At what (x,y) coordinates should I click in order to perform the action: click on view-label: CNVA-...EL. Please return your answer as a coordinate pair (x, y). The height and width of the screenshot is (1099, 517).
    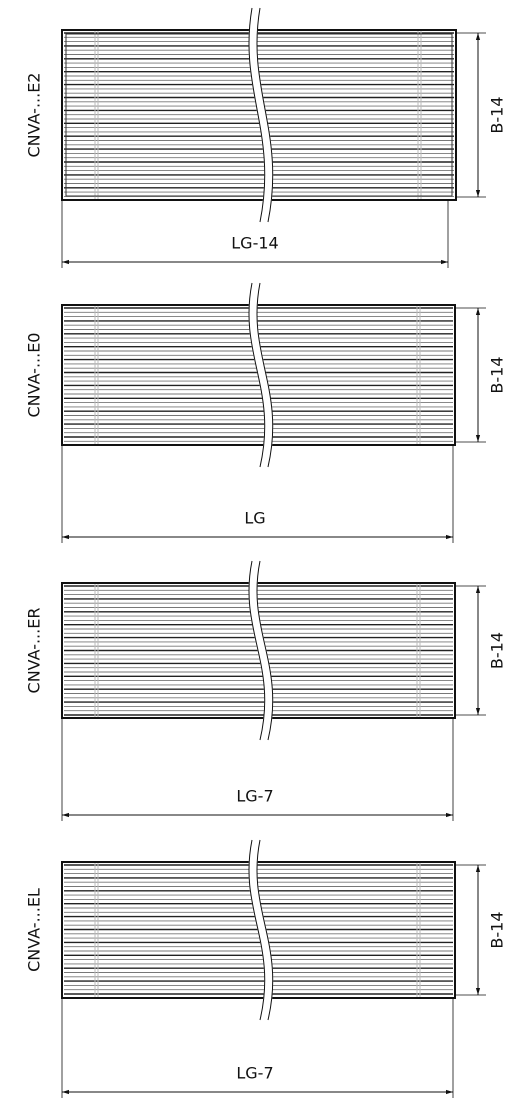
    Looking at the image, I should click on (34, 930).